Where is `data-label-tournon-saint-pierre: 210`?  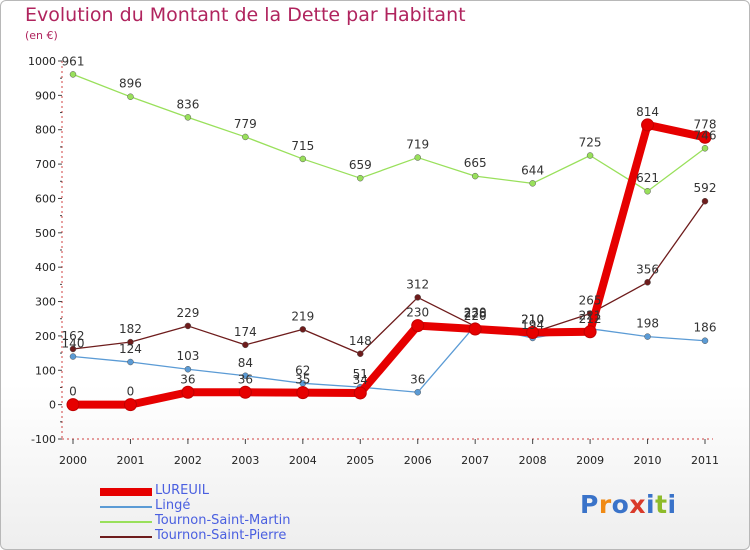
data-label-tournon-saint-pierre: 210 is located at coordinates (532, 319).